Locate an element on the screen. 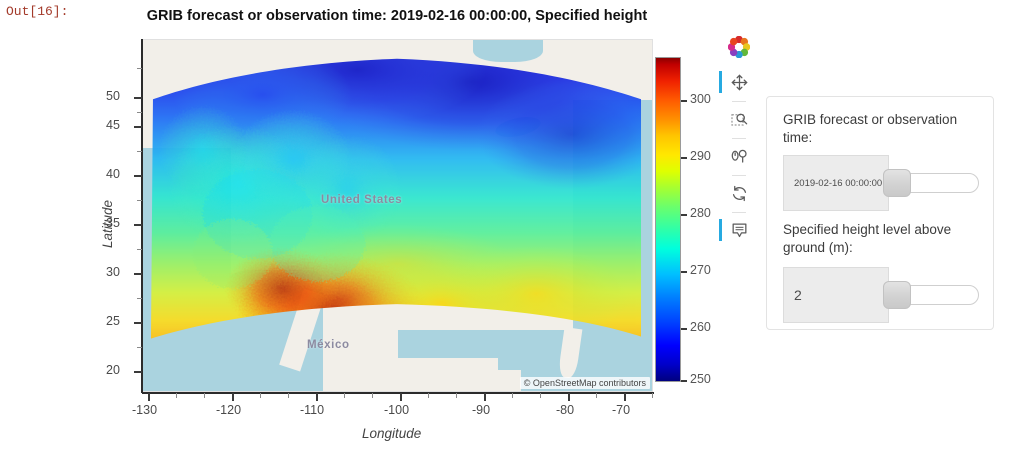 Image resolution: width=1013 pixels, height=454 pixels. hover-tooltip-icon is located at coordinates (739, 230).